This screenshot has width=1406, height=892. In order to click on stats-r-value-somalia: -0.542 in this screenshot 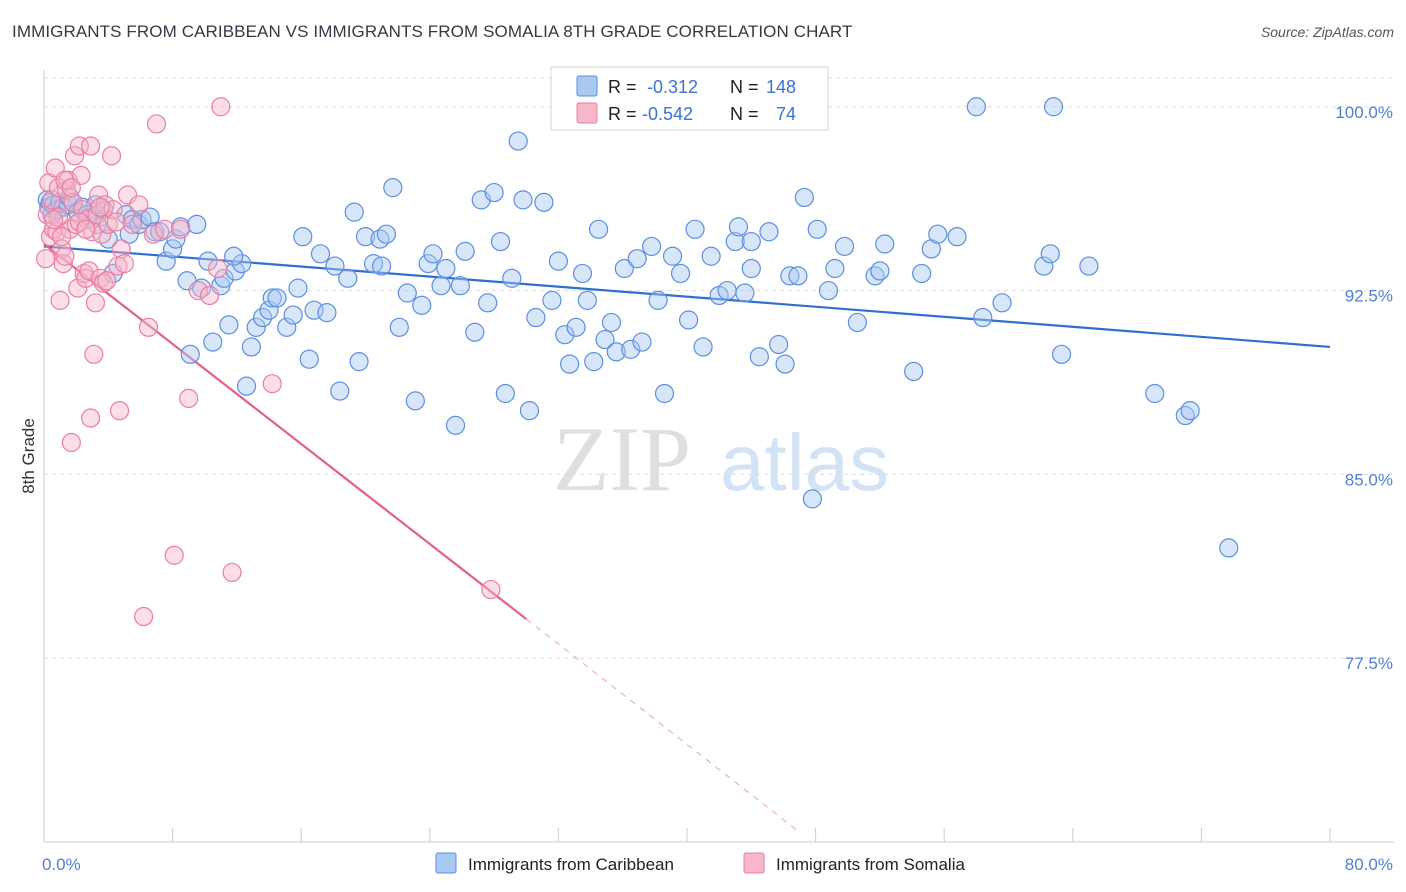, I will do `click(667, 114)`.